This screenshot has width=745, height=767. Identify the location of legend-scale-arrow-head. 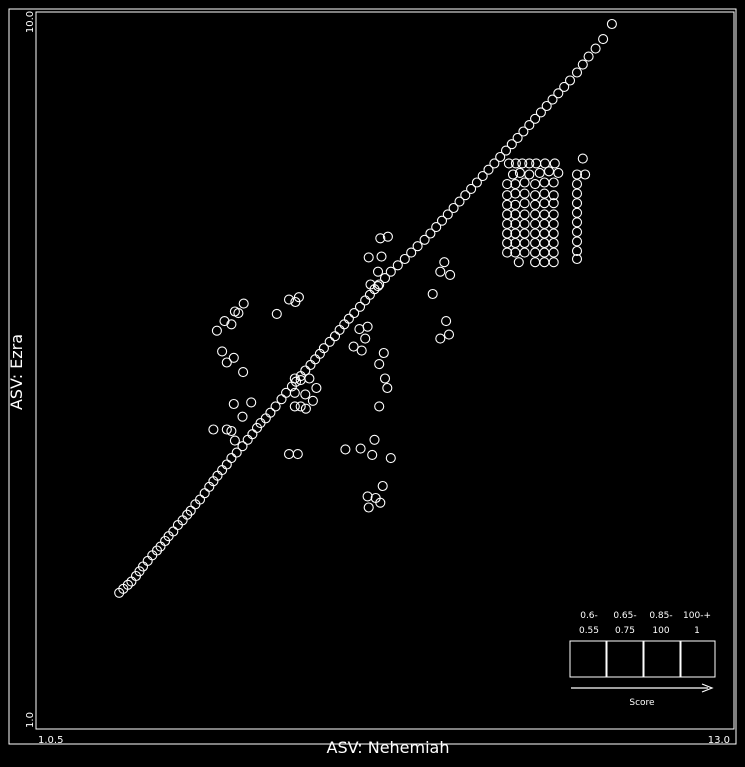
(707, 688).